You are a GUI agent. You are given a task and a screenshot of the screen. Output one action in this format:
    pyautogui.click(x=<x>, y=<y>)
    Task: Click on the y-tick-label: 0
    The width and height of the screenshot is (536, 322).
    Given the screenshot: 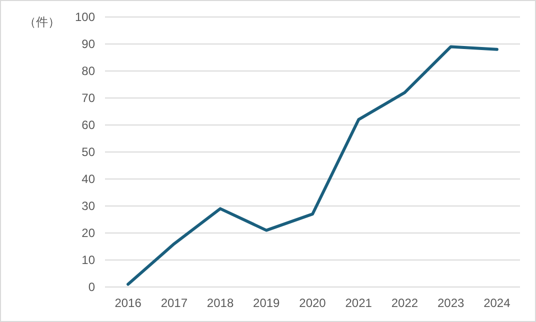 What is the action you would take?
    pyautogui.click(x=92, y=287)
    